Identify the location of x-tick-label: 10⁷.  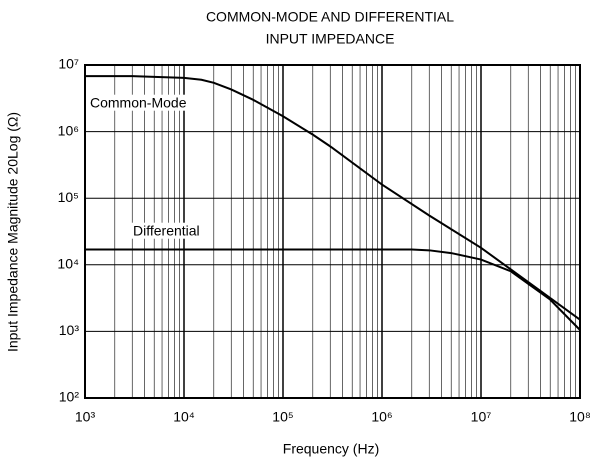
(481, 417).